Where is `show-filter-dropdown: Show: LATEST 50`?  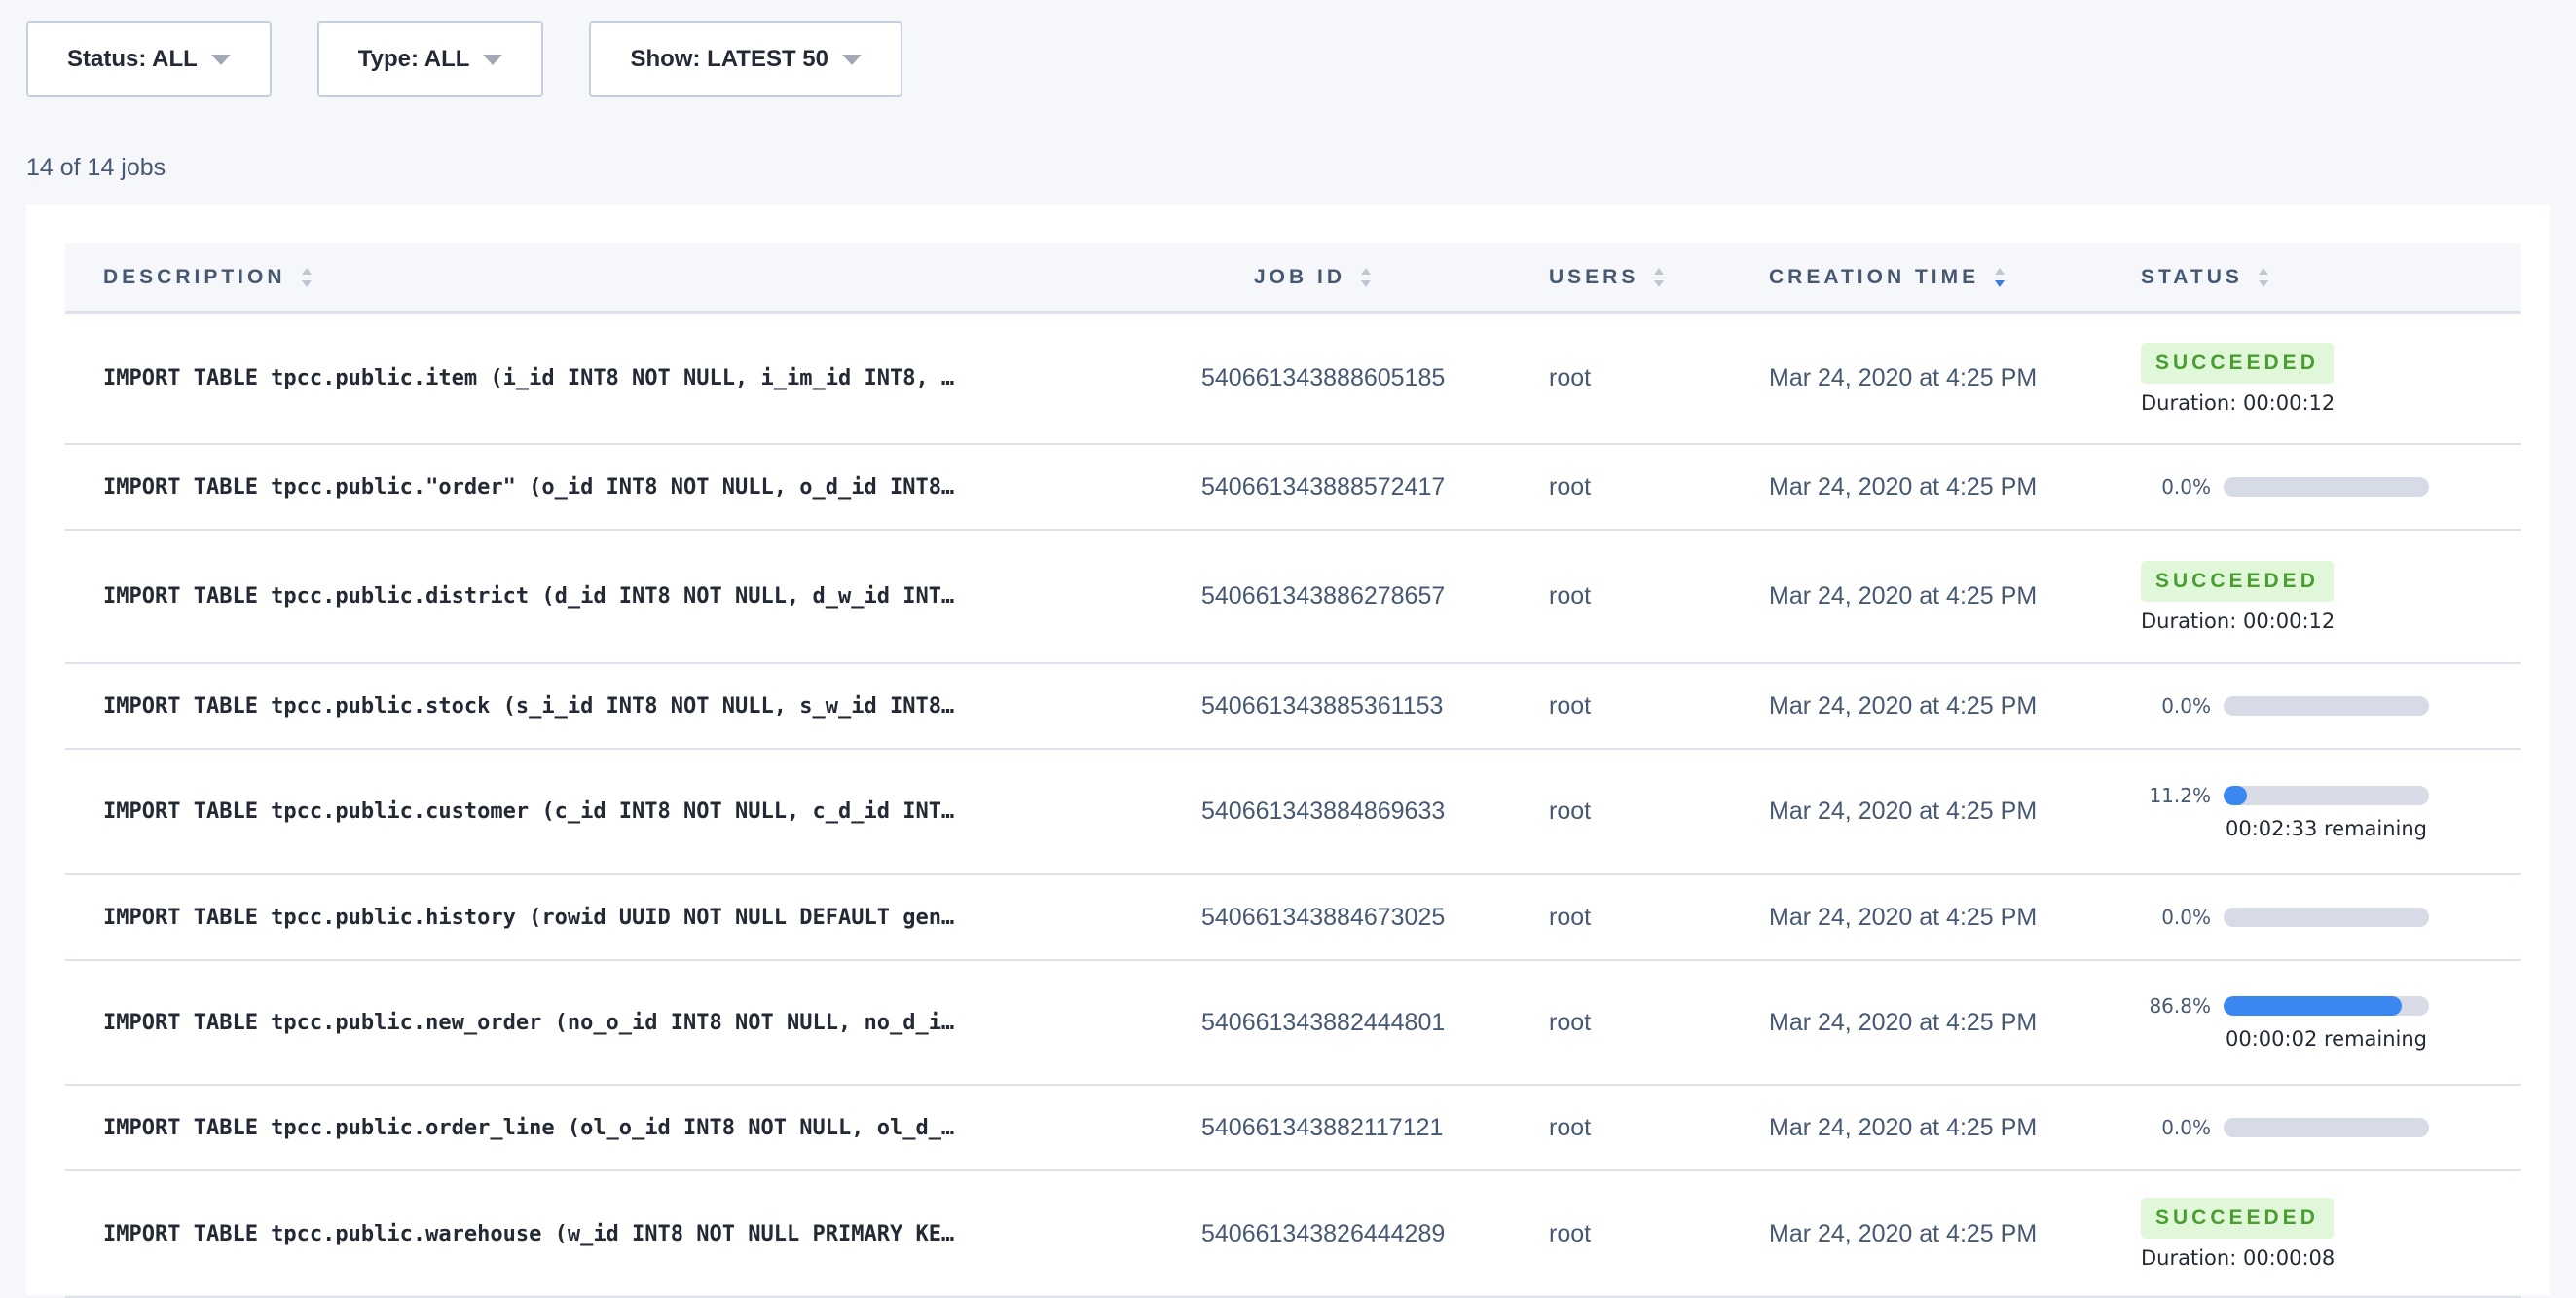 show-filter-dropdown: Show: LATEST 50 is located at coordinates (746, 59).